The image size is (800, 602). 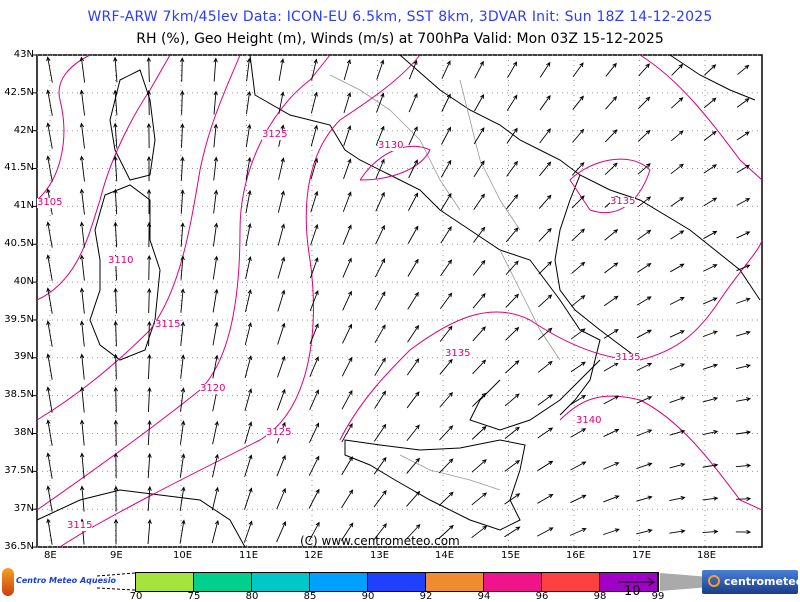 What do you see at coordinates (339, 582) in the screenshot?
I see `color-bar-segment` at bounding box center [339, 582].